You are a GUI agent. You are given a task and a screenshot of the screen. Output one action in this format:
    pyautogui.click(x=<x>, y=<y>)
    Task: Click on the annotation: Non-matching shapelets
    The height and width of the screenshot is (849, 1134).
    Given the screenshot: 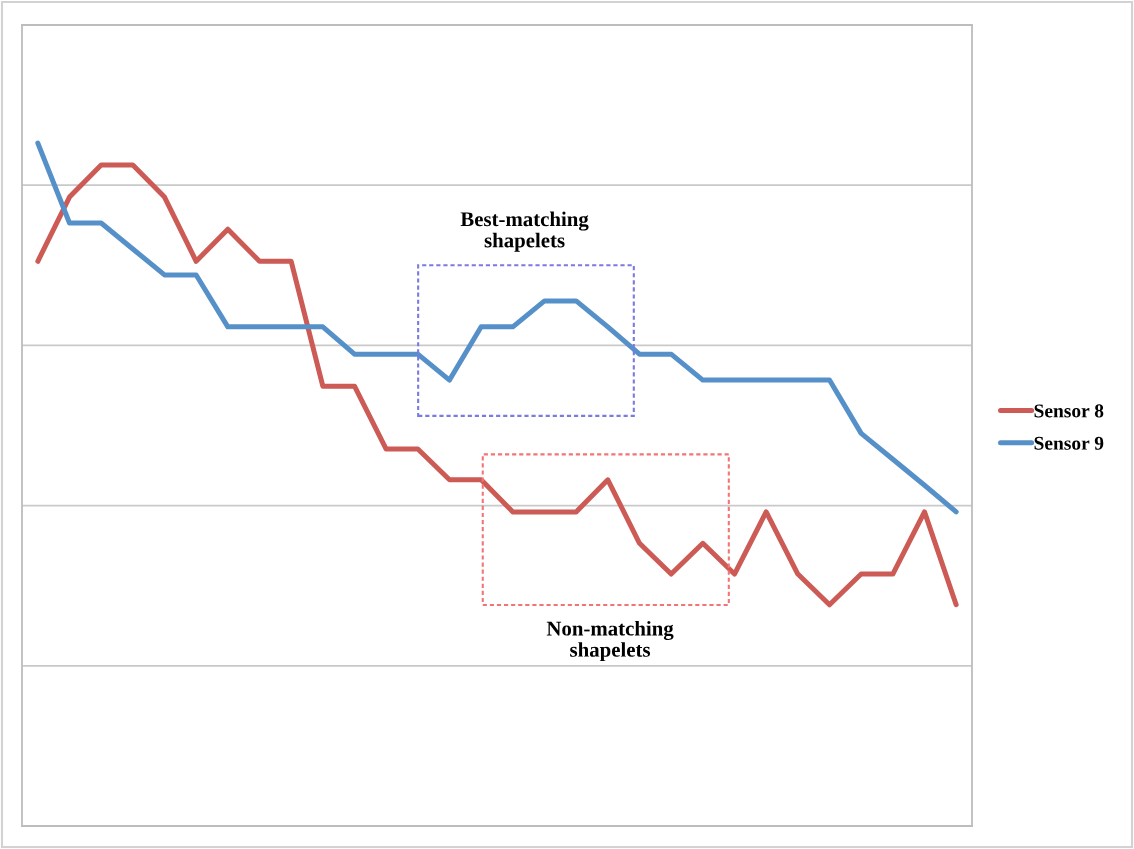 What is the action you would take?
    pyautogui.click(x=610, y=641)
    